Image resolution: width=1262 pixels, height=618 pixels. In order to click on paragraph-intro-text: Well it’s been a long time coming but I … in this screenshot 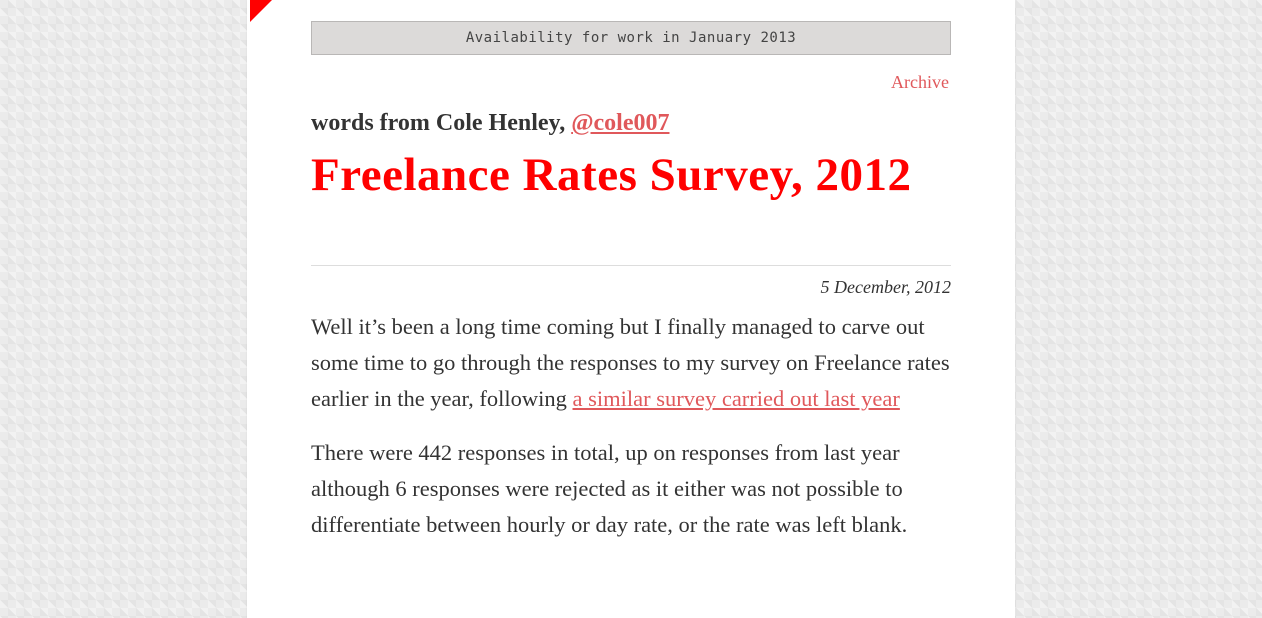, I will do `click(630, 362)`.